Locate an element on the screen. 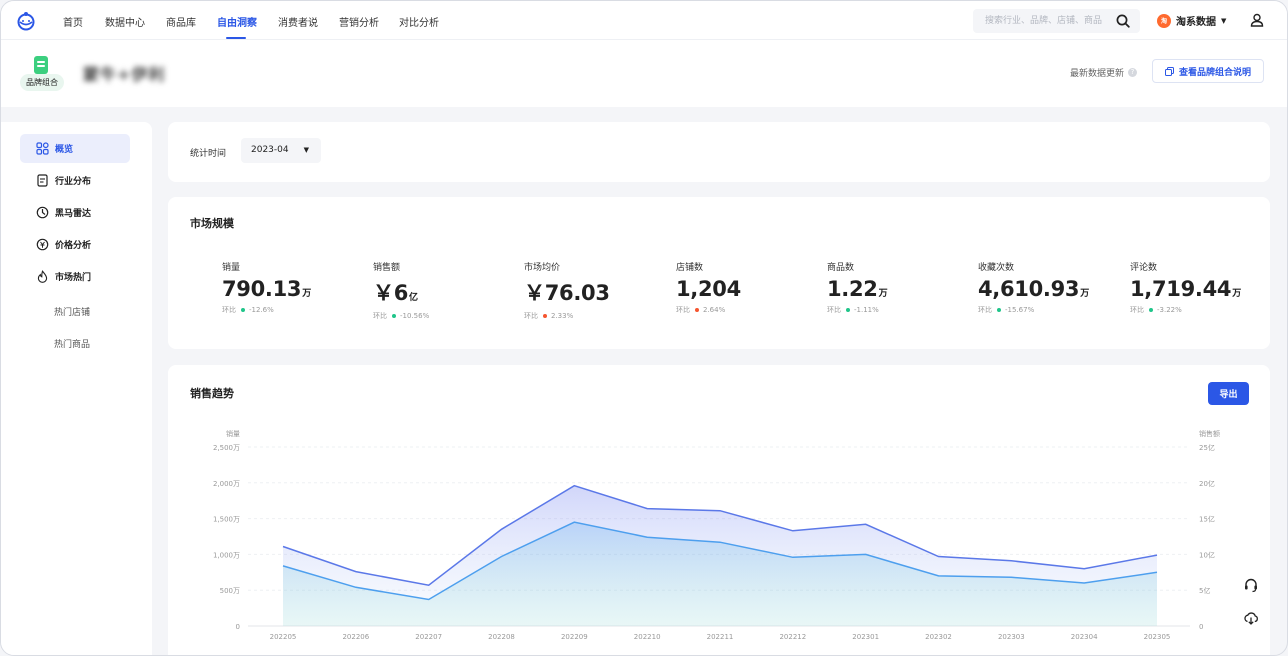 The height and width of the screenshot is (656, 1288). market-size-title: 市场规模 is located at coordinates (212, 223).